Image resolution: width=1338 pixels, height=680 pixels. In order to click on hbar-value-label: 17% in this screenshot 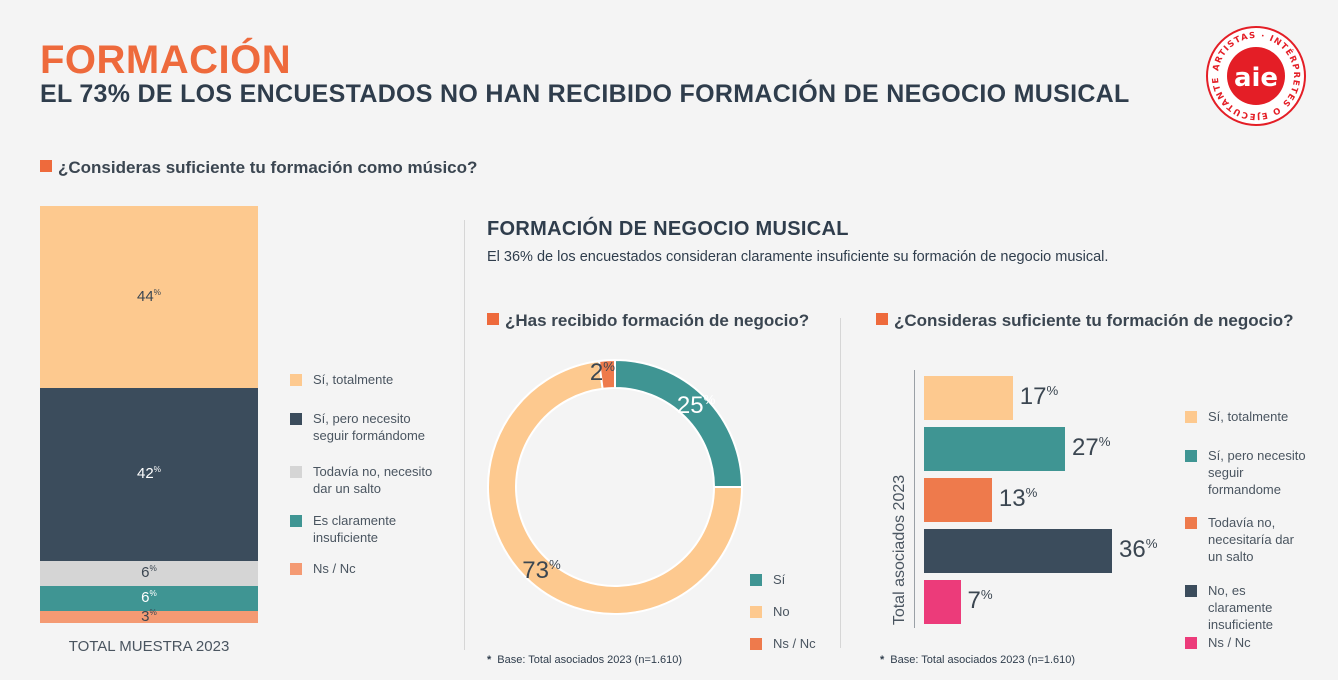, I will do `click(1039, 397)`.